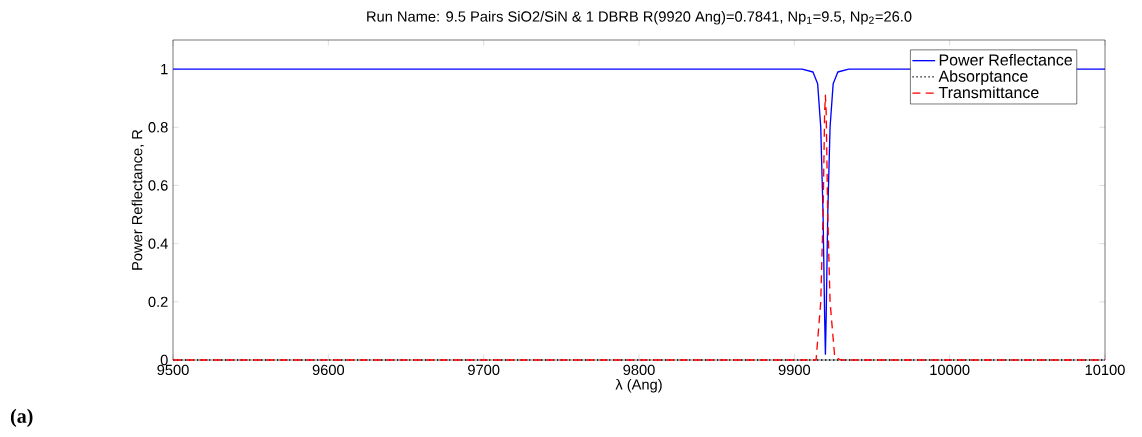 The width and height of the screenshot is (1142, 437). I want to click on y-tick-label: 0.6, so click(158, 185).